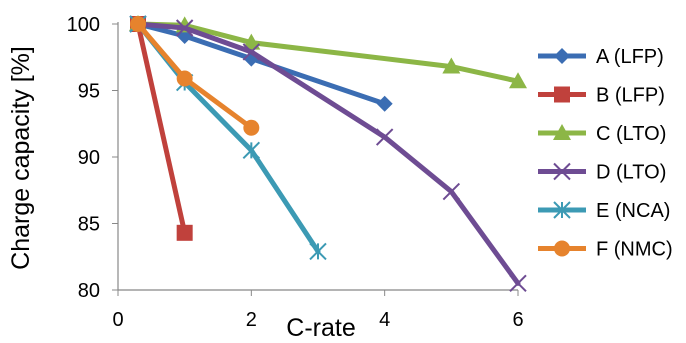 This screenshot has height=343, width=686. What do you see at coordinates (631, 134) in the screenshot?
I see `legend-label: C (LTO)` at bounding box center [631, 134].